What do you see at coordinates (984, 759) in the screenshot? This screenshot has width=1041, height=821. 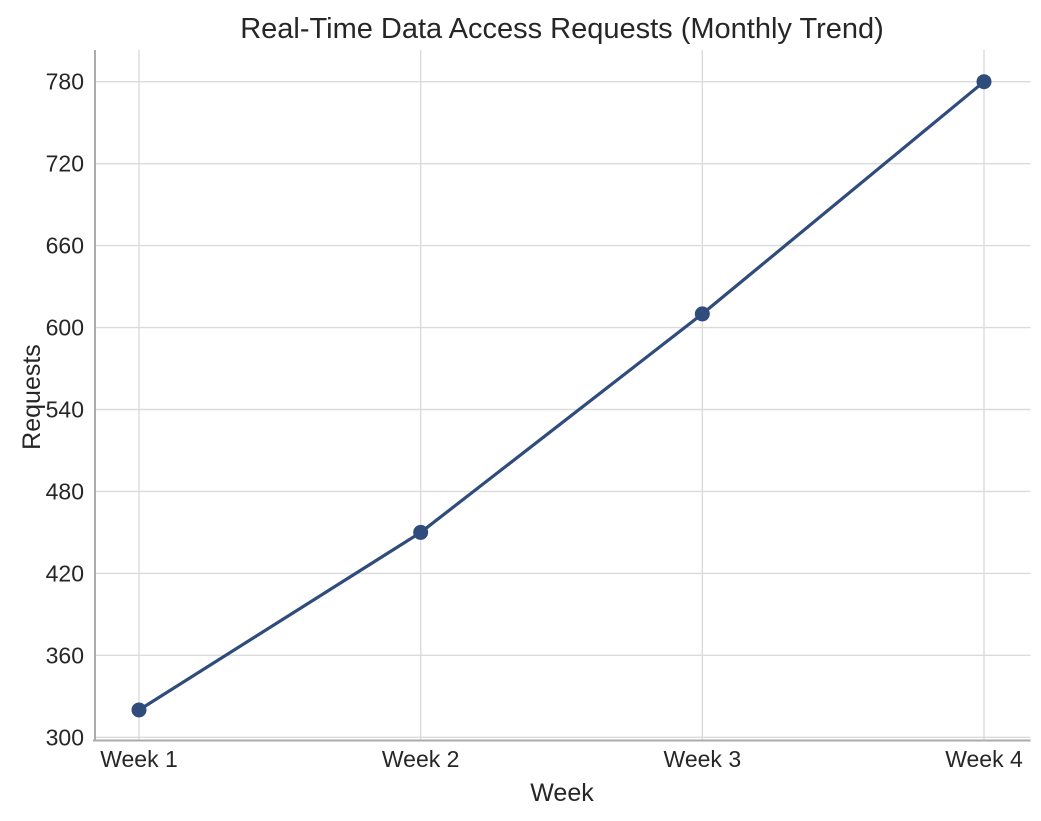 I see `x-tick-label: Week 4` at bounding box center [984, 759].